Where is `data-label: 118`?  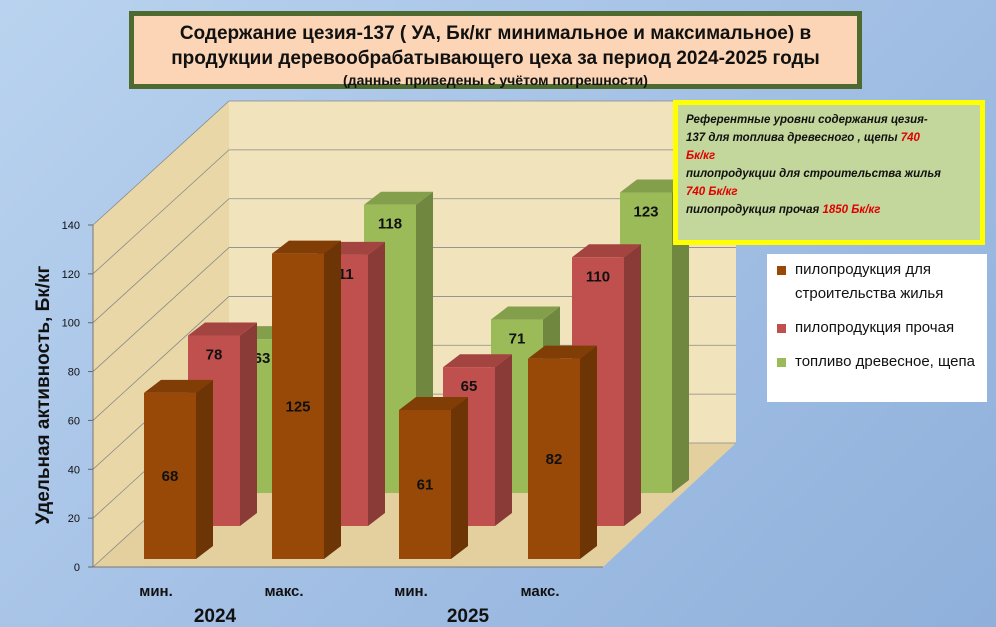
data-label: 118 is located at coordinates (390, 224).